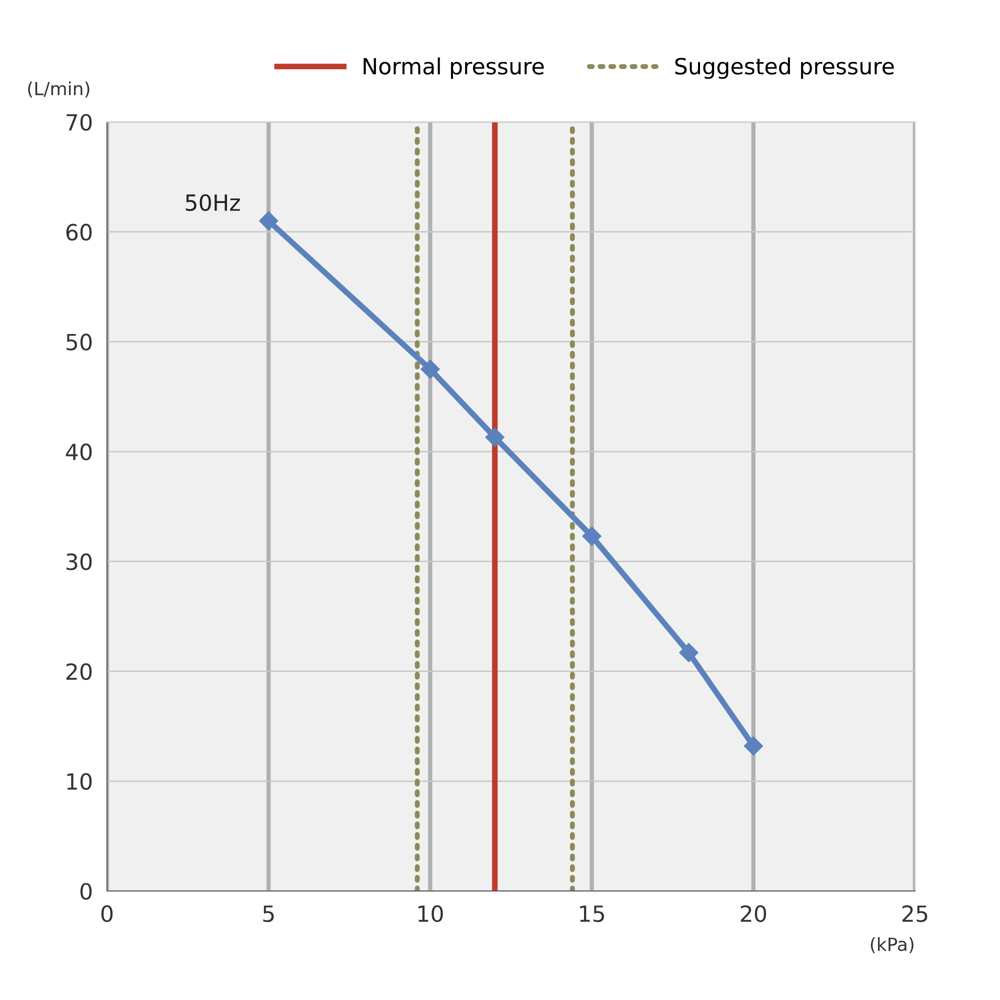  What do you see at coordinates (79, 781) in the screenshot?
I see `y-tick-label: 10` at bounding box center [79, 781].